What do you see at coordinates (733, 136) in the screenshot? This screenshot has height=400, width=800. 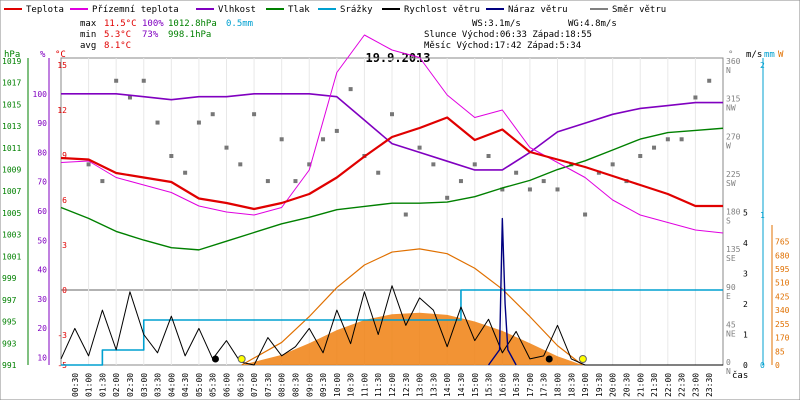 I see `tick-label-deg: 270` at bounding box center [733, 136].